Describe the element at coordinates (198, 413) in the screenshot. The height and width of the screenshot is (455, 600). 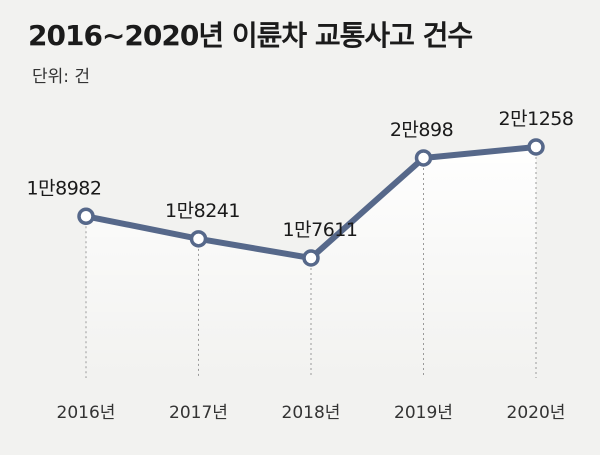
I see `x-tick-label: 2017년` at that location.